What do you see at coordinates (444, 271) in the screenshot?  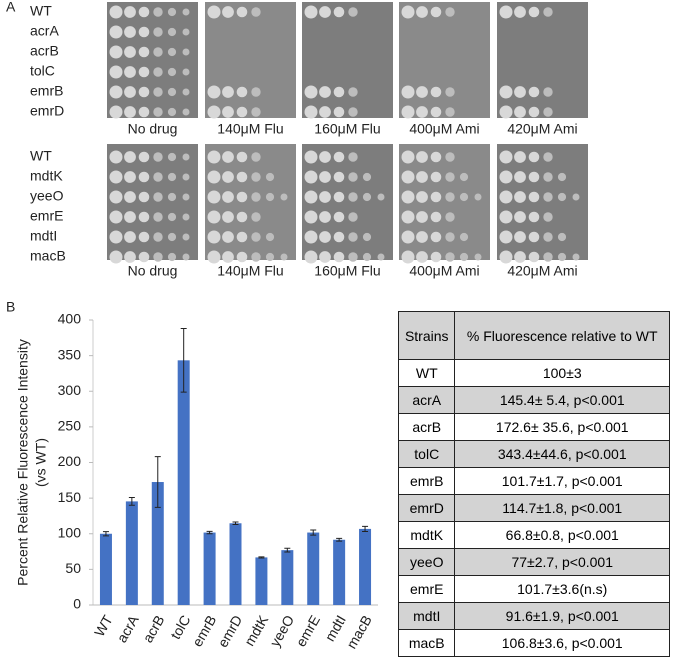 I see `condition-label: 400μM Ami` at bounding box center [444, 271].